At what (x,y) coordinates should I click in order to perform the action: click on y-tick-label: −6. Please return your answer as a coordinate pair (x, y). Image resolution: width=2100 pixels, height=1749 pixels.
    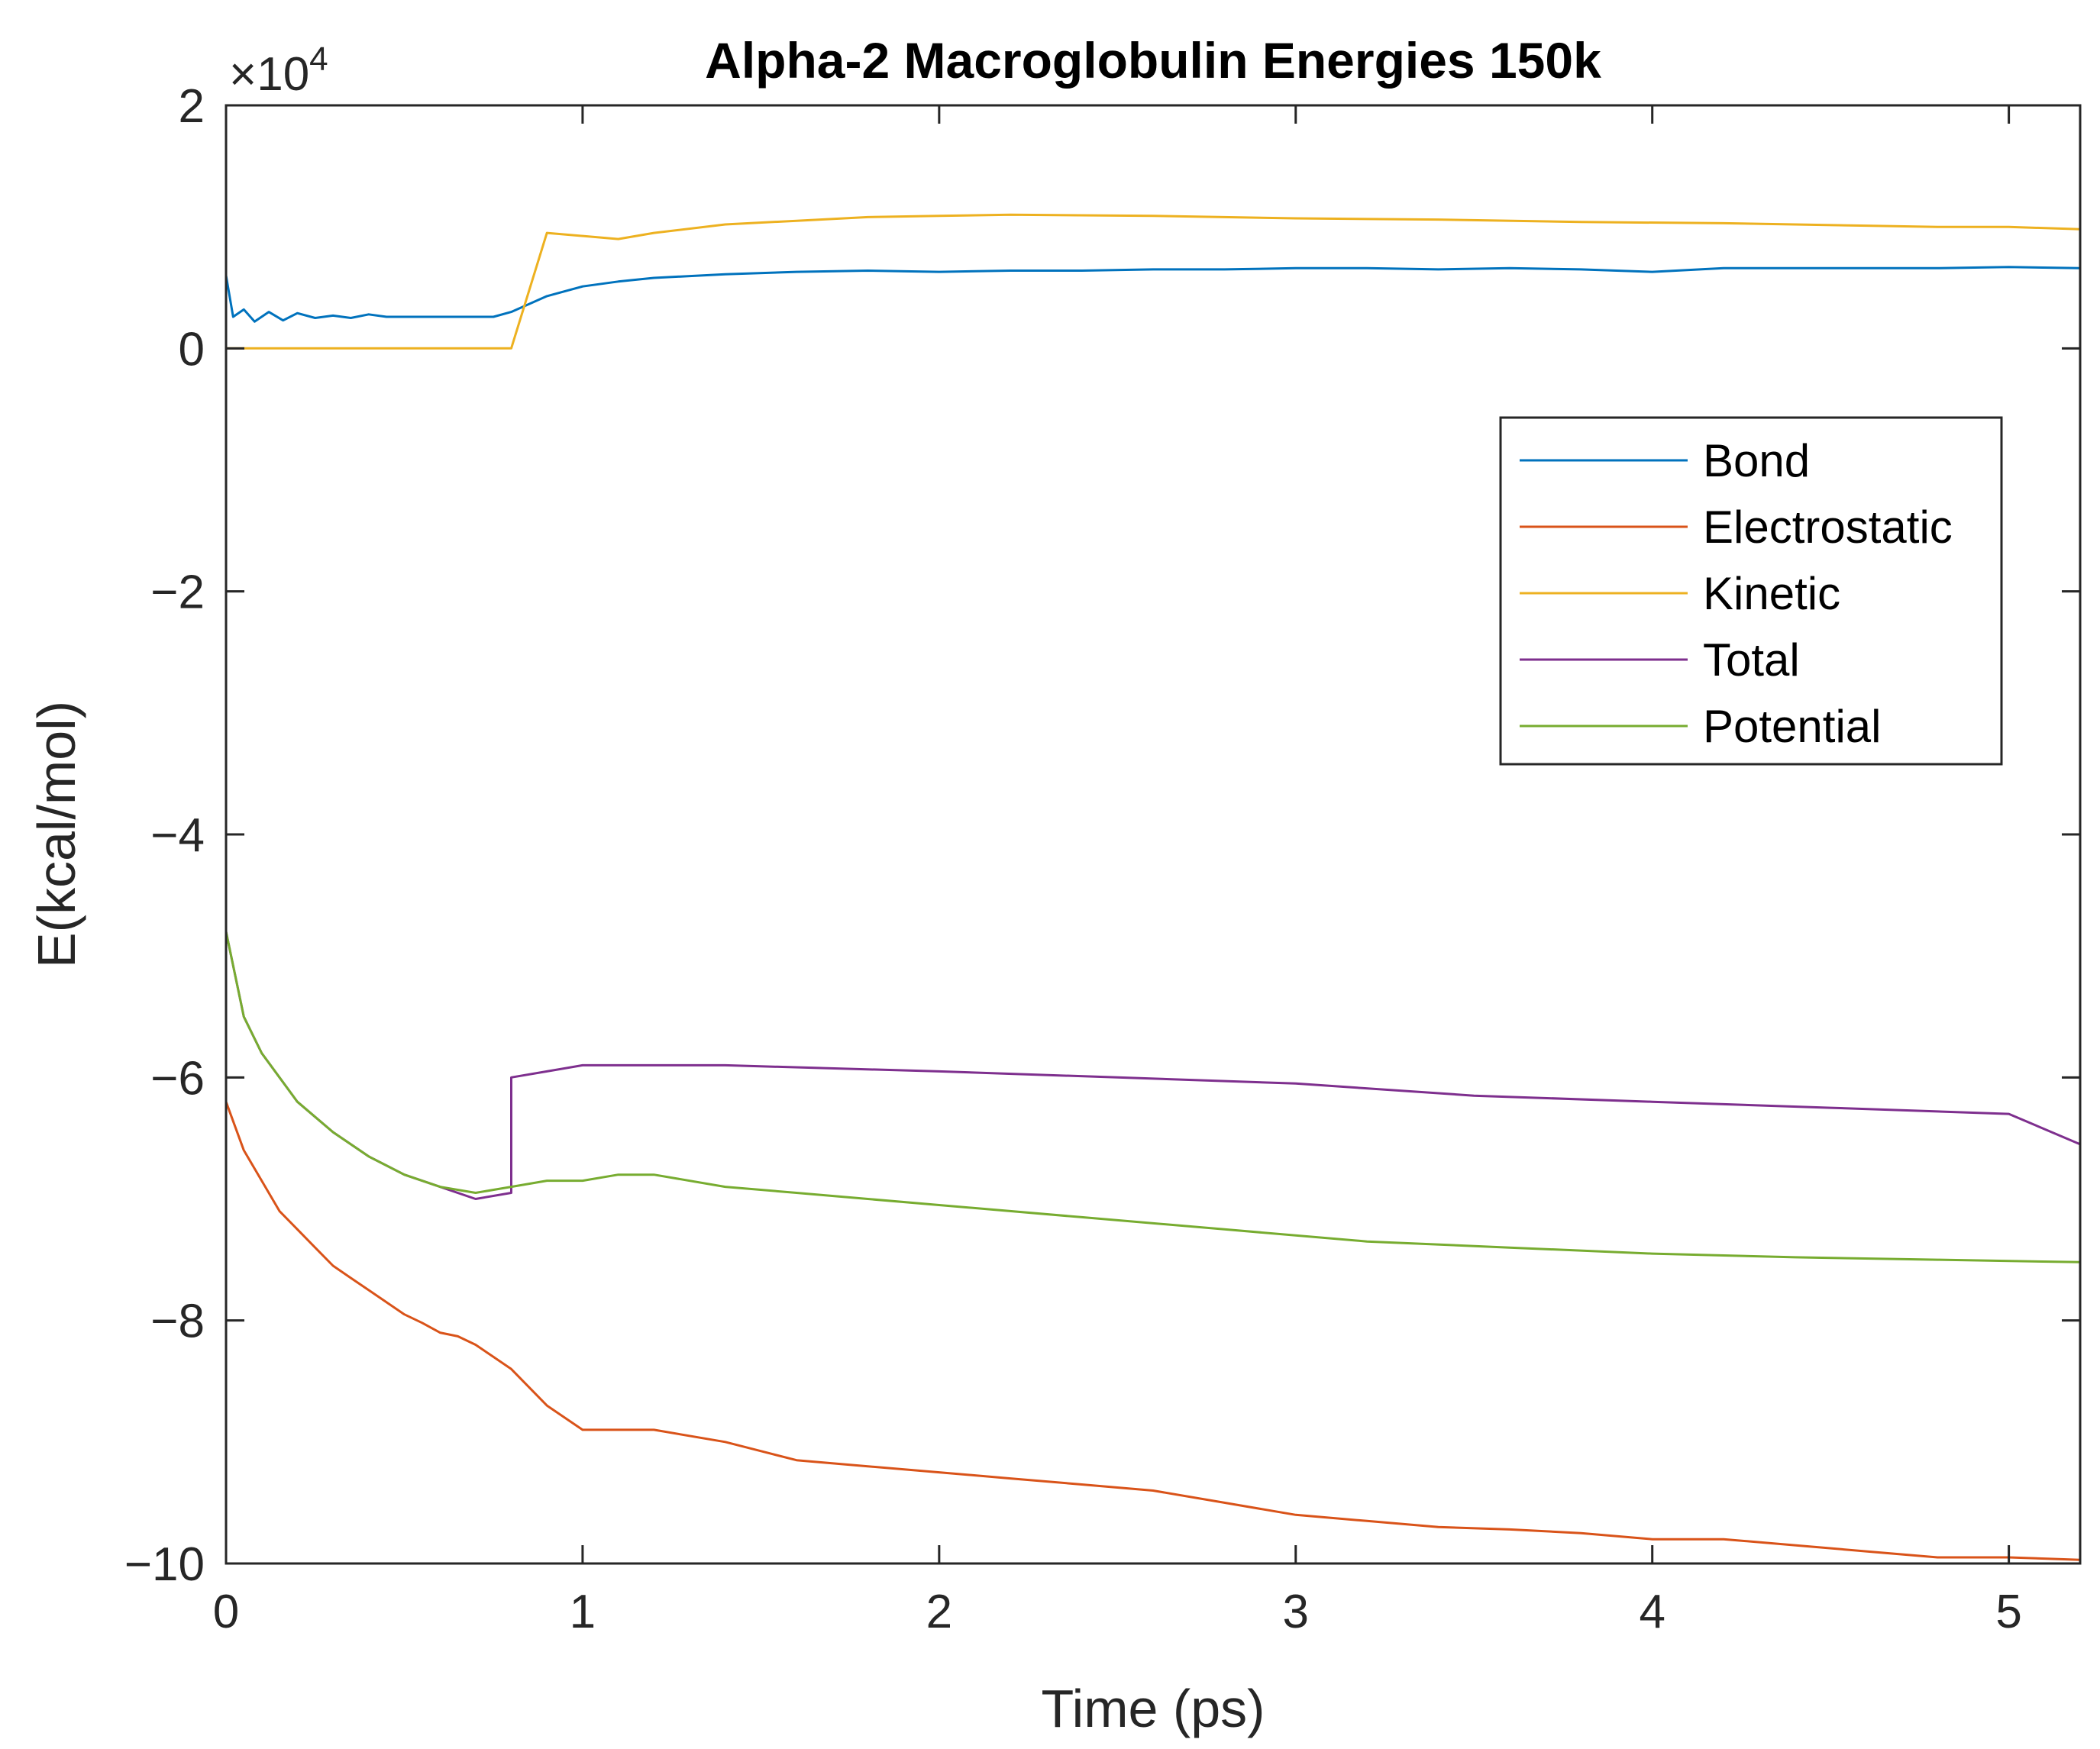
    Looking at the image, I should click on (178, 1079).